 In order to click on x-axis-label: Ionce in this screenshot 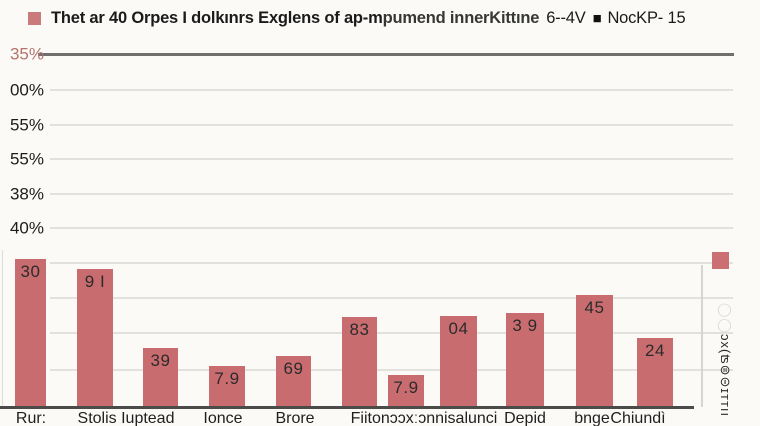, I will do `click(223, 418)`.